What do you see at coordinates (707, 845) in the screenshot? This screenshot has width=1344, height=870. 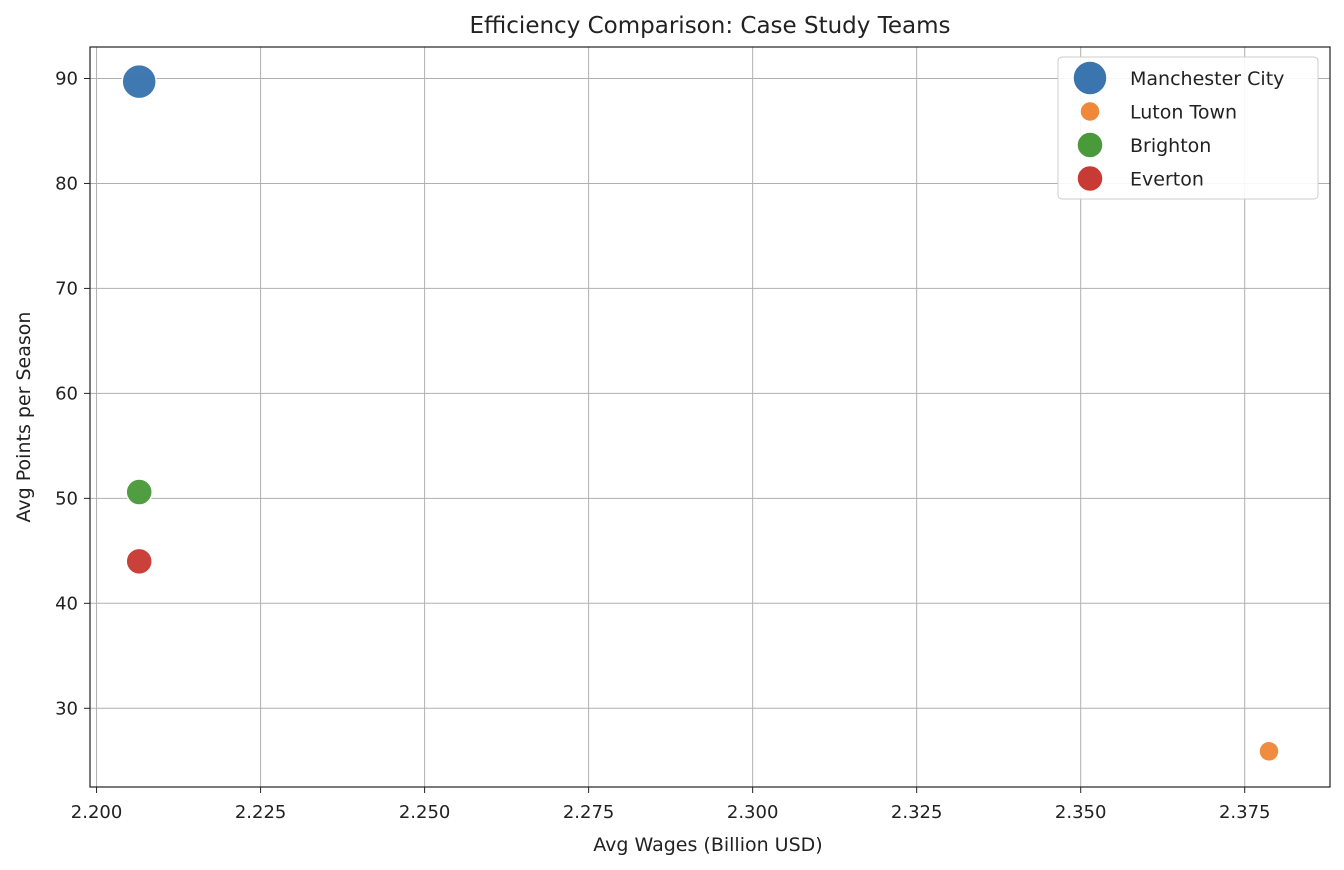 I see `x-axis-label: Avg Wages (Billion USD)` at bounding box center [707, 845].